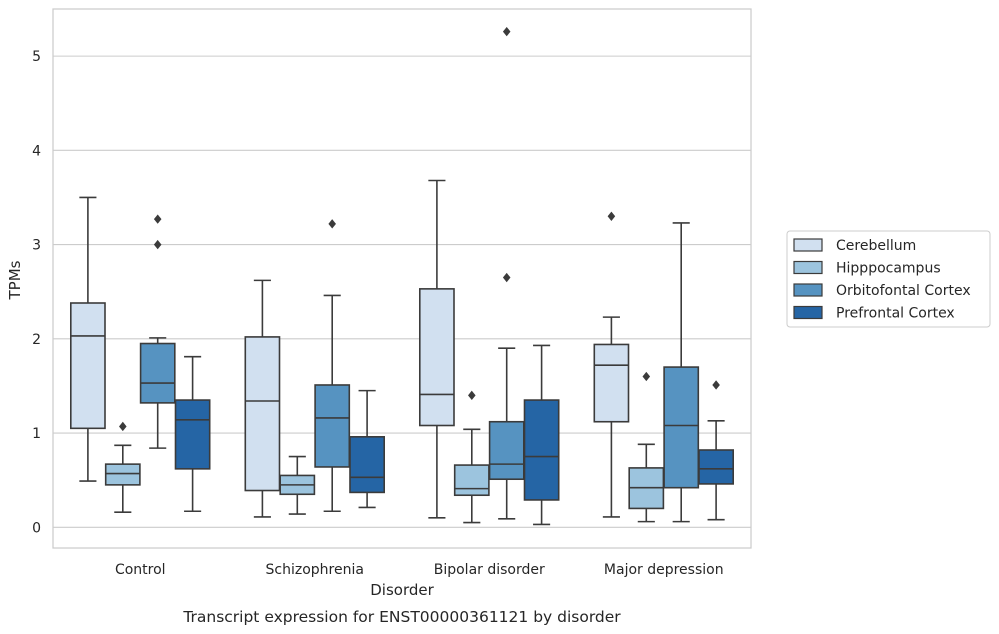 The height and width of the screenshot is (634, 999). Describe the element at coordinates (36, 340) in the screenshot. I see `y-tick-label: 2` at that location.